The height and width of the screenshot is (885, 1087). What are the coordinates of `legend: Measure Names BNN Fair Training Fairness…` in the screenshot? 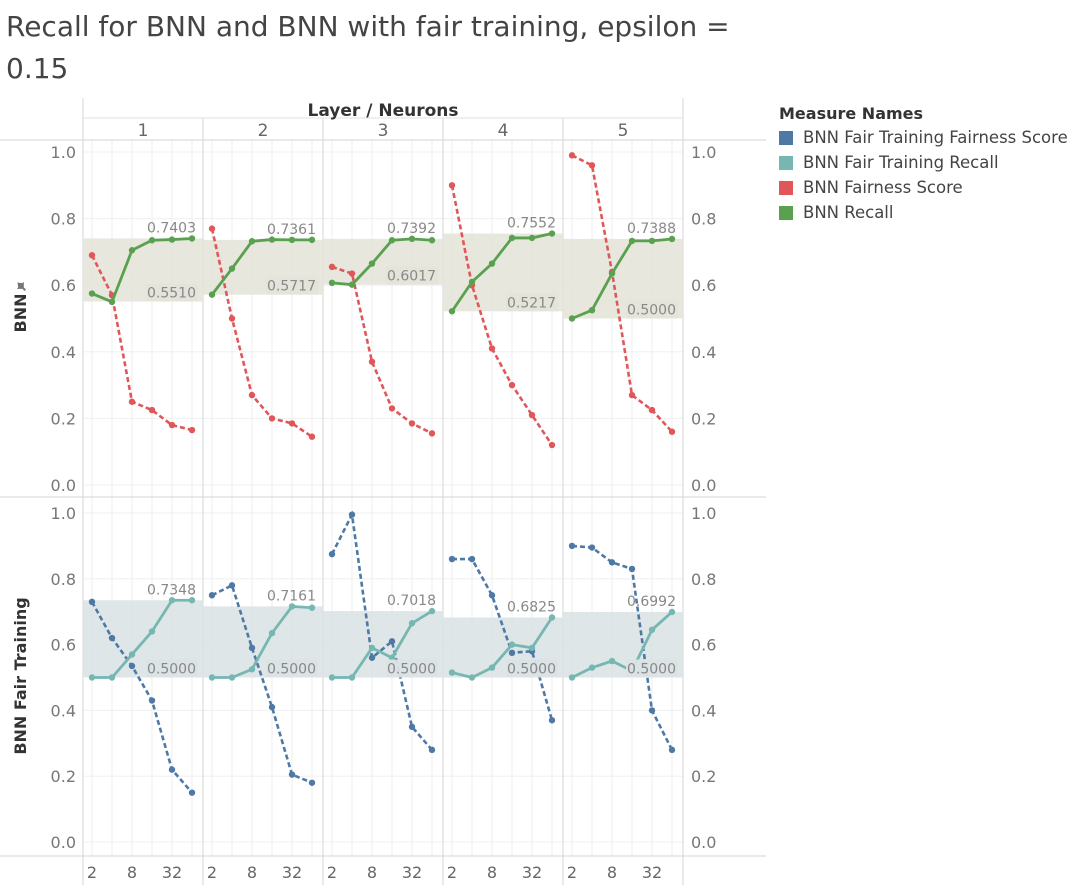 It's located at (923, 164).